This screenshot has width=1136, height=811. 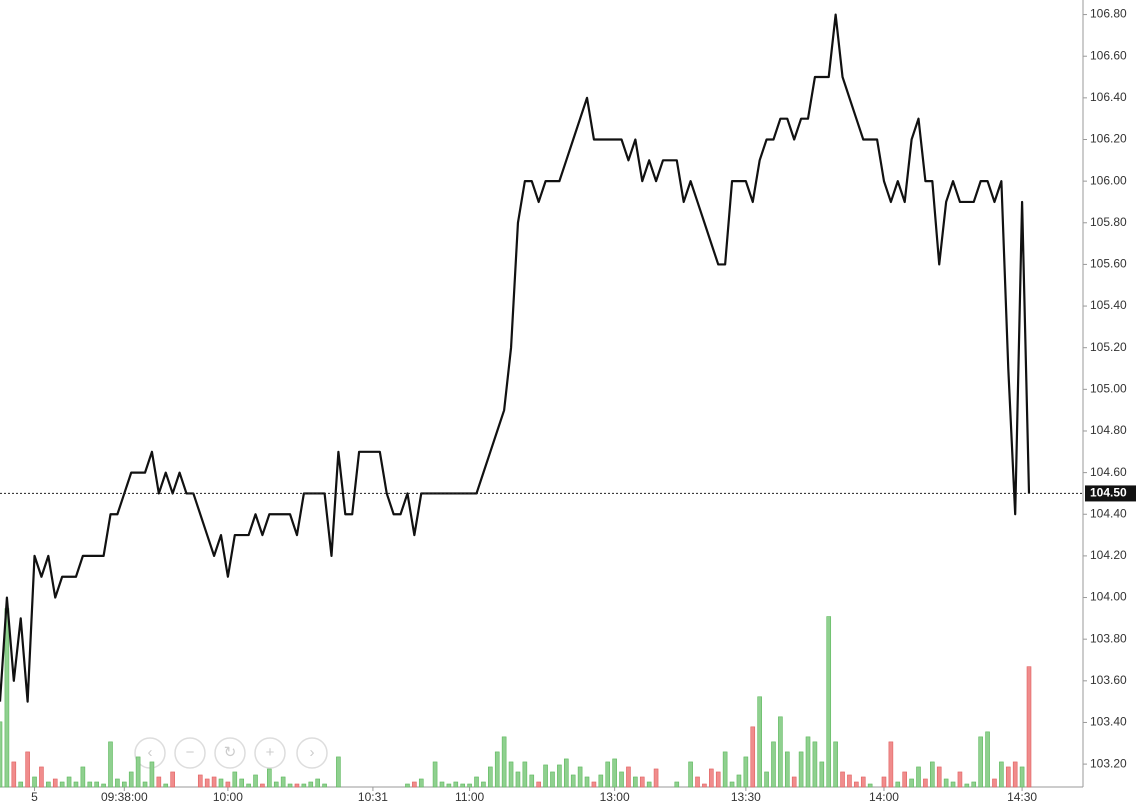 I want to click on y-tick-label: 104.20, so click(x=1108, y=555).